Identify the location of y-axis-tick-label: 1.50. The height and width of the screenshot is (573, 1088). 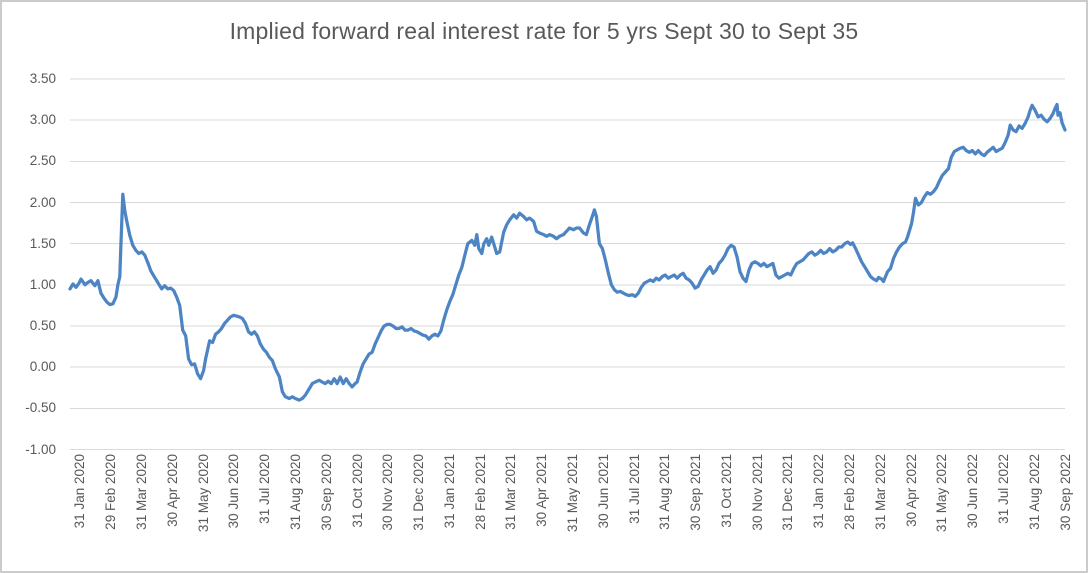
(42, 243).